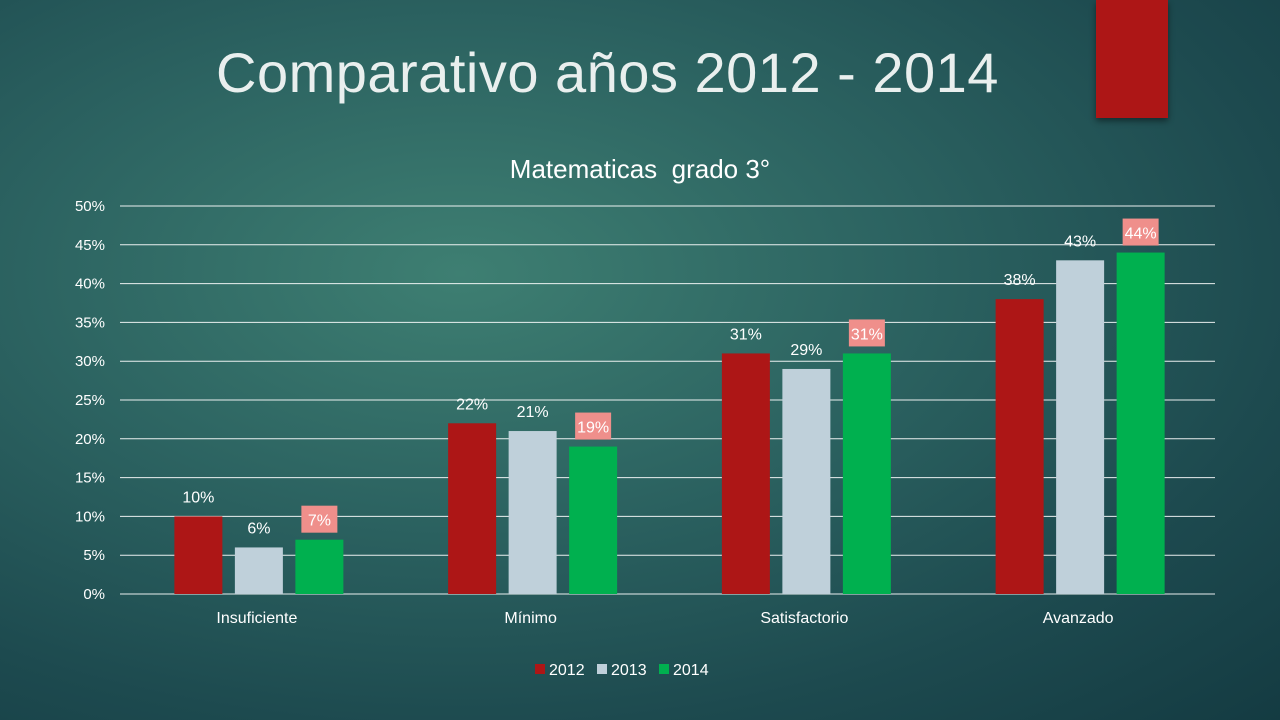 This screenshot has height=720, width=1280. I want to click on y-tick-label: 15%, so click(90, 478).